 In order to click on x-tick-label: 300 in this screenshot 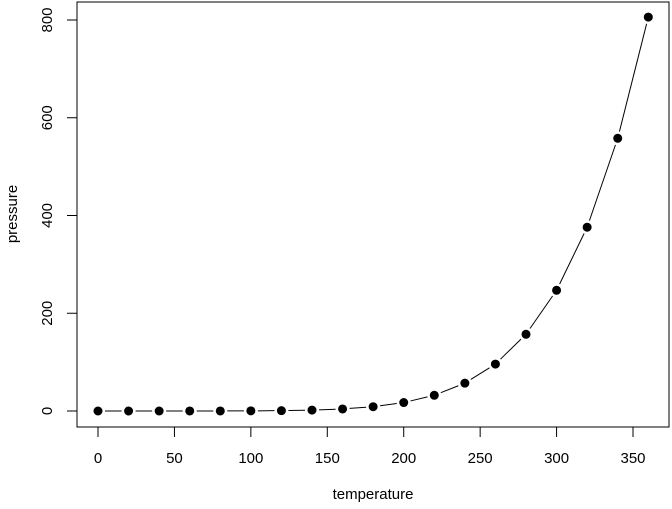, I will do `click(556, 458)`.